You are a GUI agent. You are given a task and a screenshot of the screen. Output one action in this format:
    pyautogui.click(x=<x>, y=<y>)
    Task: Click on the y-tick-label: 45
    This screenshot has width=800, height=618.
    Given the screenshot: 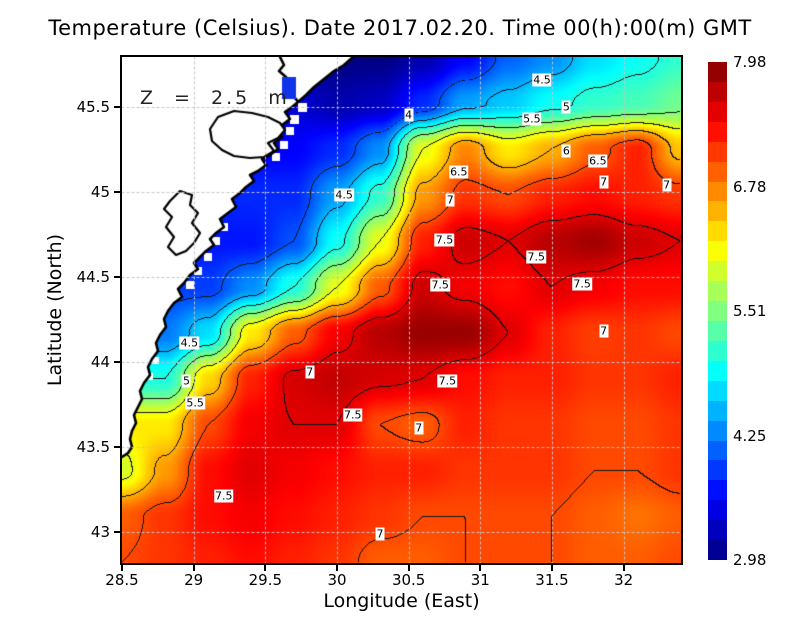 What is the action you would take?
    pyautogui.click(x=100, y=191)
    